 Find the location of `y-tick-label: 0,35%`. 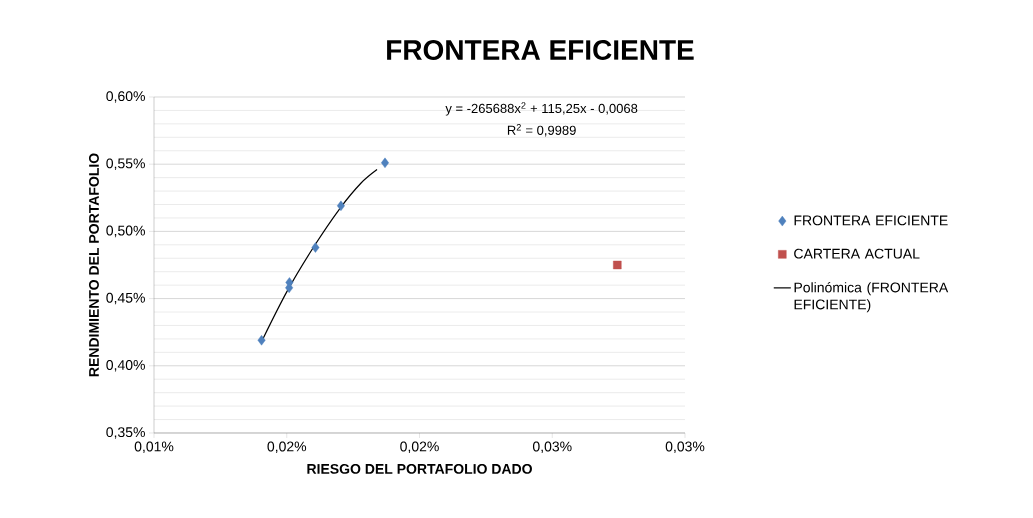

y-tick-label: 0,35% is located at coordinates (125, 433).